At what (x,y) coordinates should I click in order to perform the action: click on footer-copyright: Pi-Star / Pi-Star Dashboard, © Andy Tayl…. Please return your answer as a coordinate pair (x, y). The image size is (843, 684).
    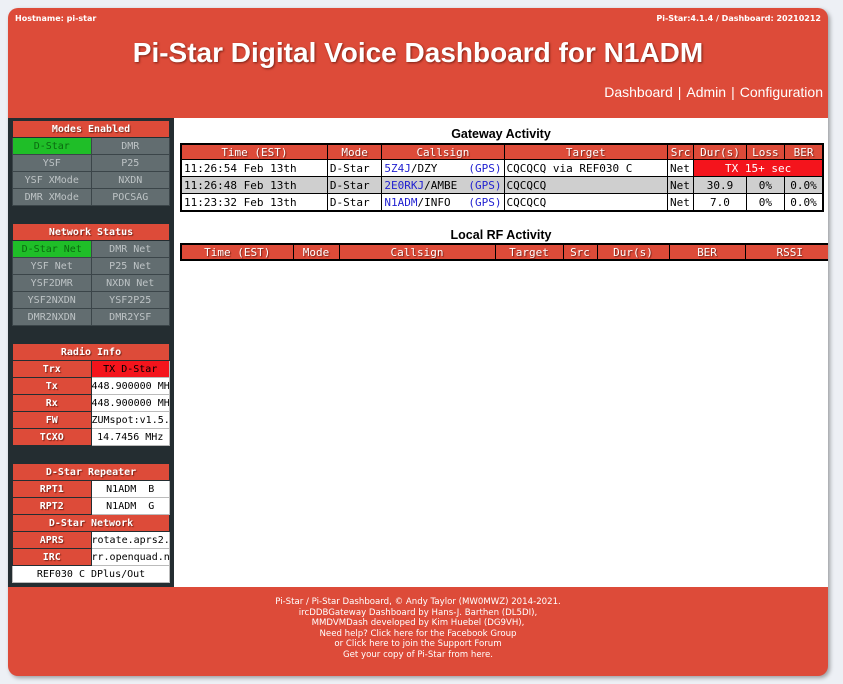
    Looking at the image, I should click on (418, 602).